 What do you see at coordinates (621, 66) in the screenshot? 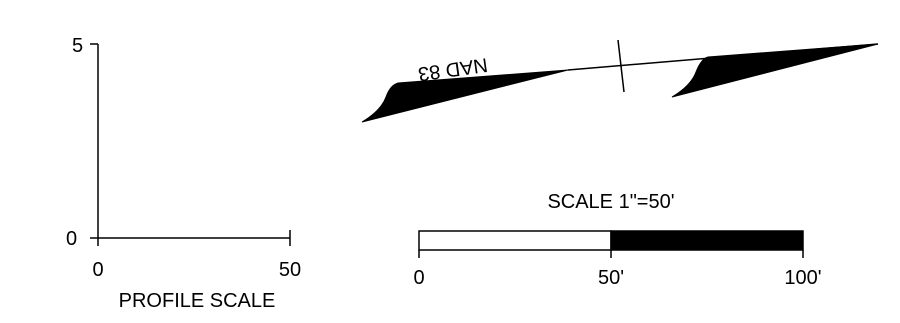
I see `north-arrow-crossbar` at bounding box center [621, 66].